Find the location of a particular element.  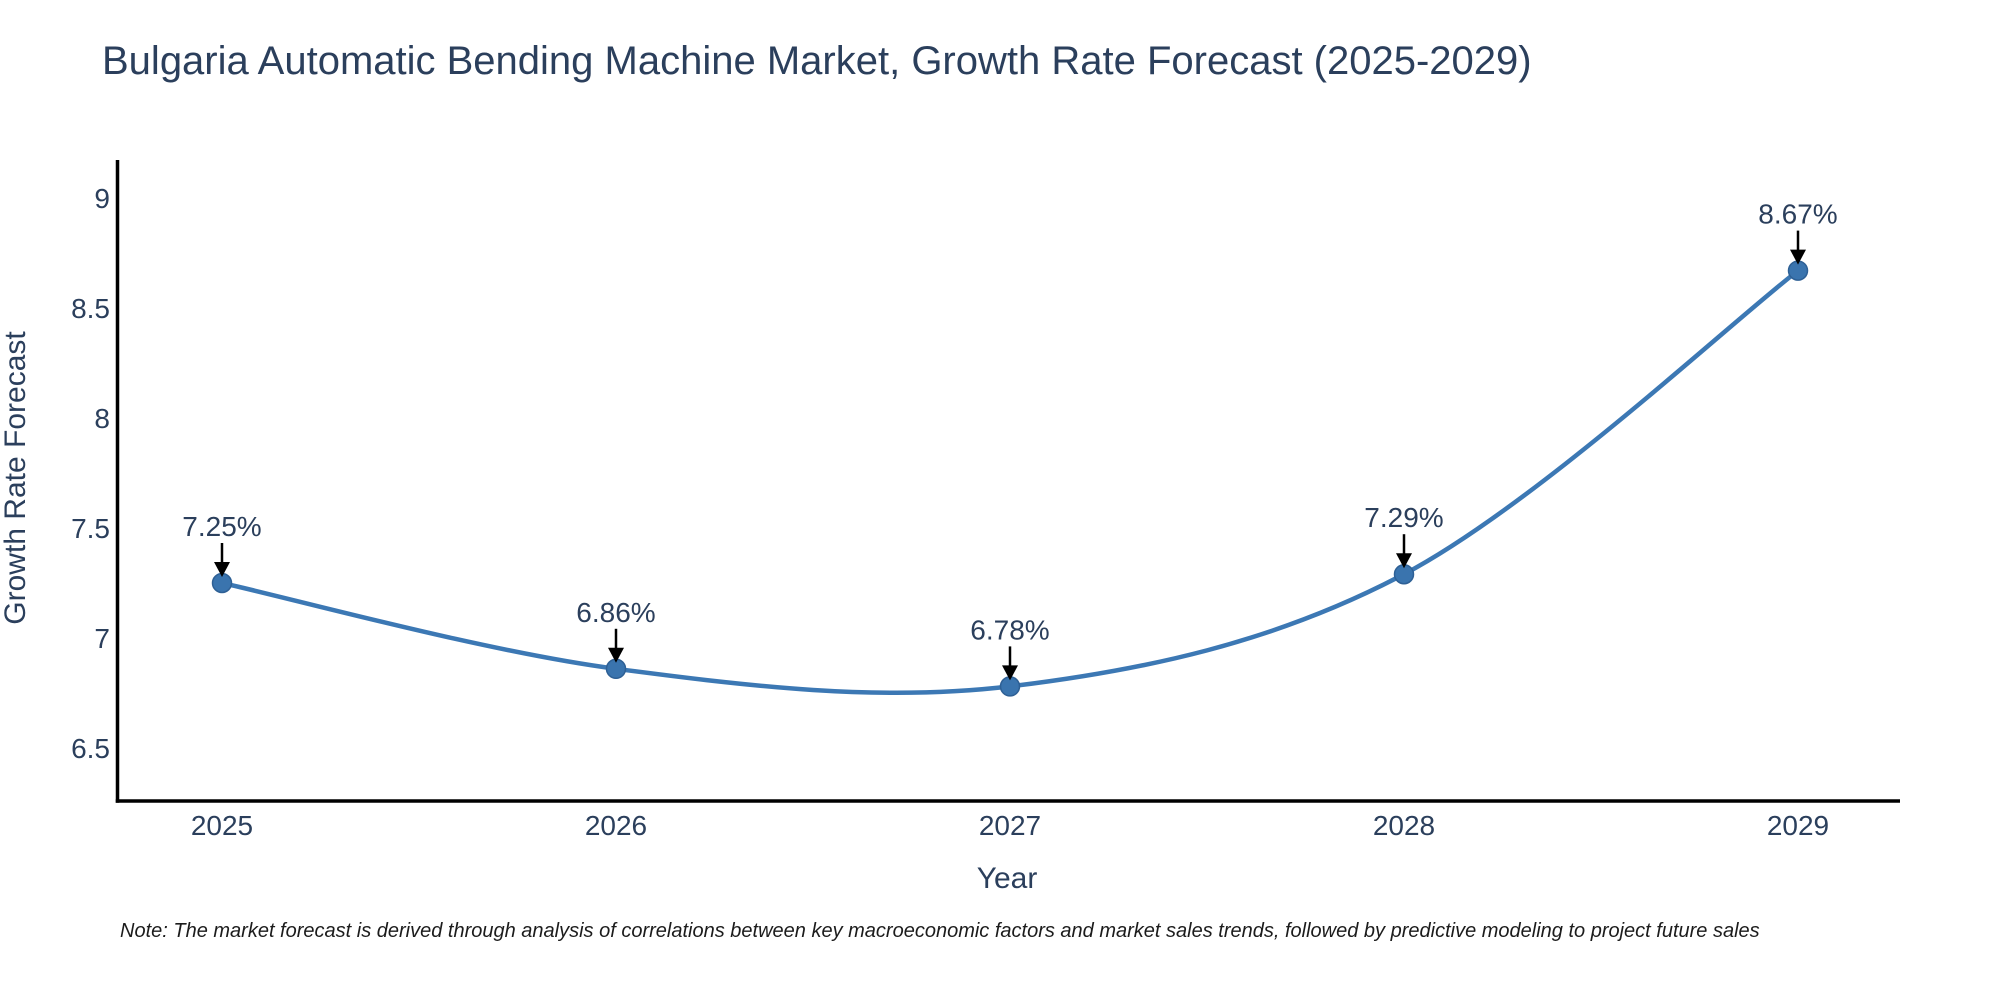

x-tick-label: 2026 is located at coordinates (616, 825).